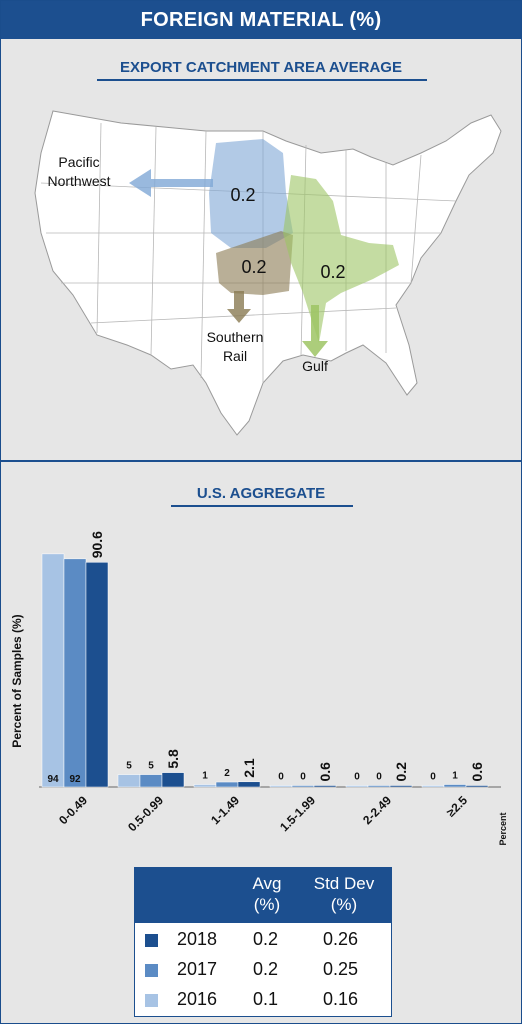 Image resolution: width=522 pixels, height=1024 pixels. What do you see at coordinates (97, 544) in the screenshot?
I see `bar-label-2018-0: 90.6` at bounding box center [97, 544].